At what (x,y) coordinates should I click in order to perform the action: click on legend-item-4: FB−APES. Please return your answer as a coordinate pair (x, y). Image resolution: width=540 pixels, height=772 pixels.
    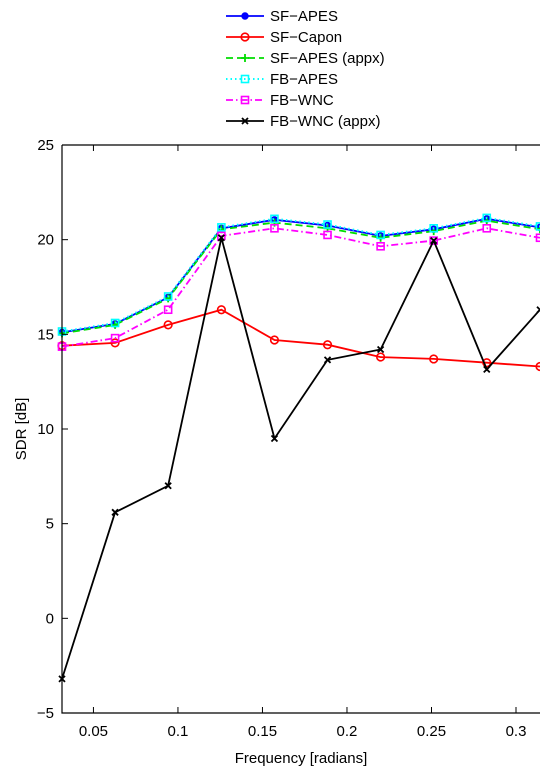
    Looking at the image, I should click on (282, 79).